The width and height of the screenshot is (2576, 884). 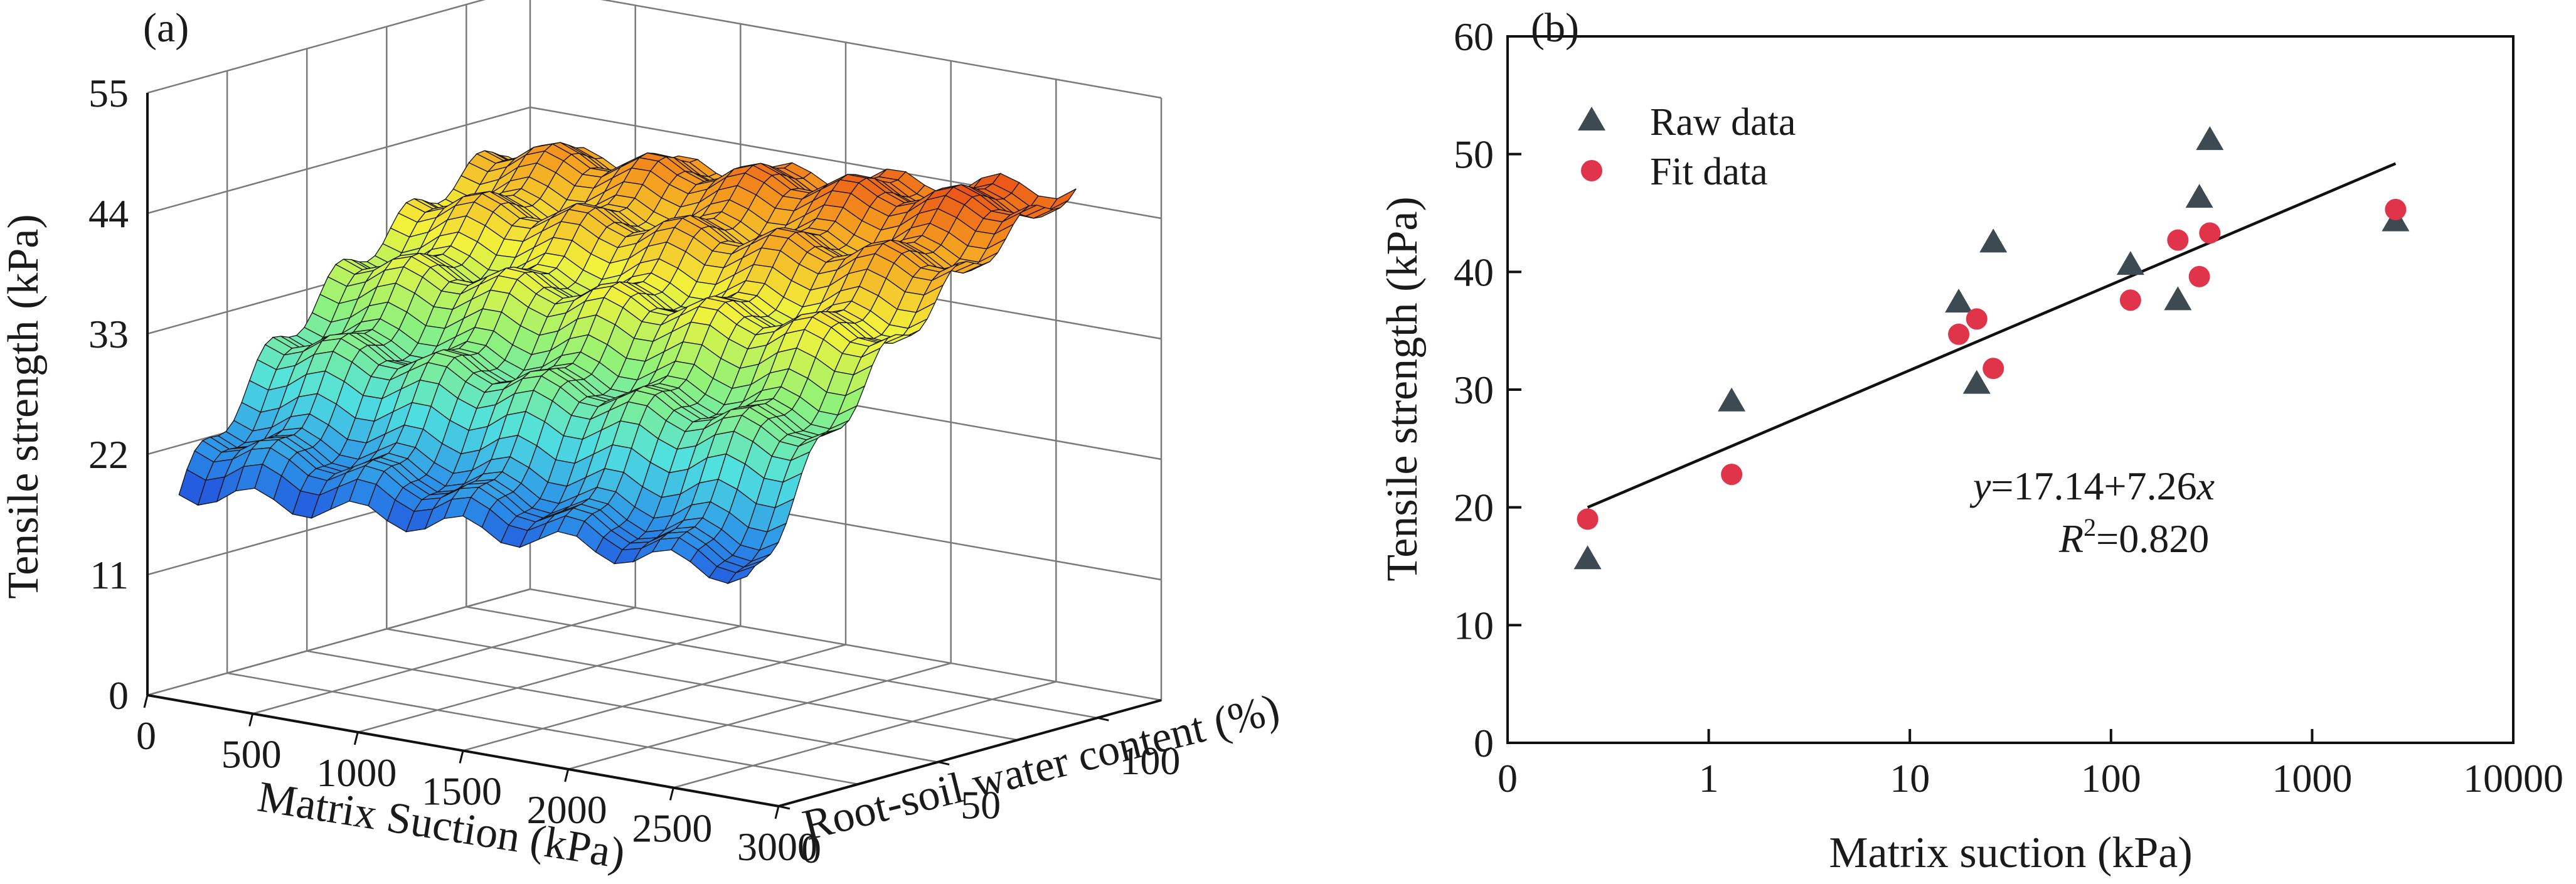 I want to click on x-tick-label: 3000, so click(x=777, y=846).